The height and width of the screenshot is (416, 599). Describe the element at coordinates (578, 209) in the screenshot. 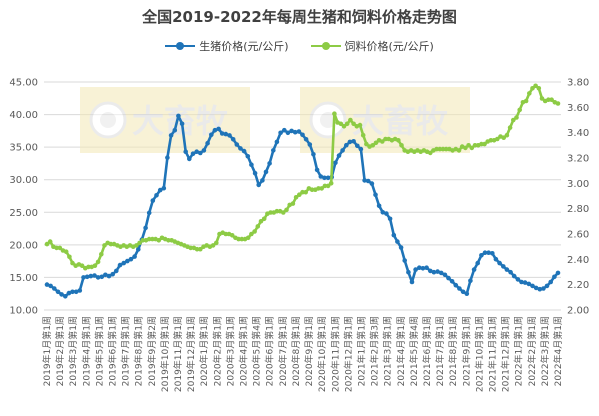

I see `y2-tick-label: 2.80` at that location.